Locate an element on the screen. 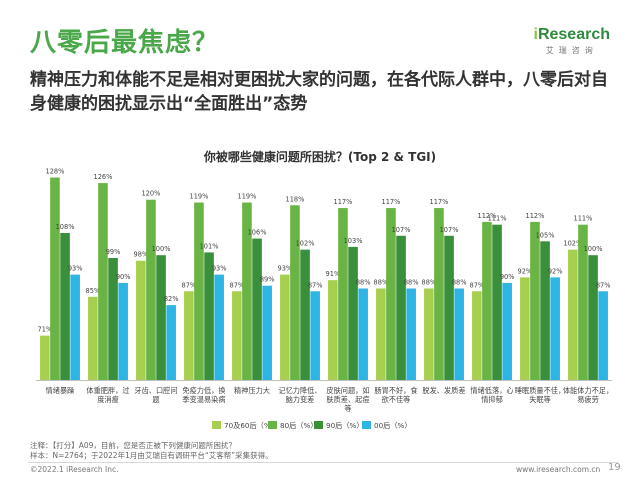 The image size is (640, 479). data-label-2-1: 128% is located at coordinates (55, 172).